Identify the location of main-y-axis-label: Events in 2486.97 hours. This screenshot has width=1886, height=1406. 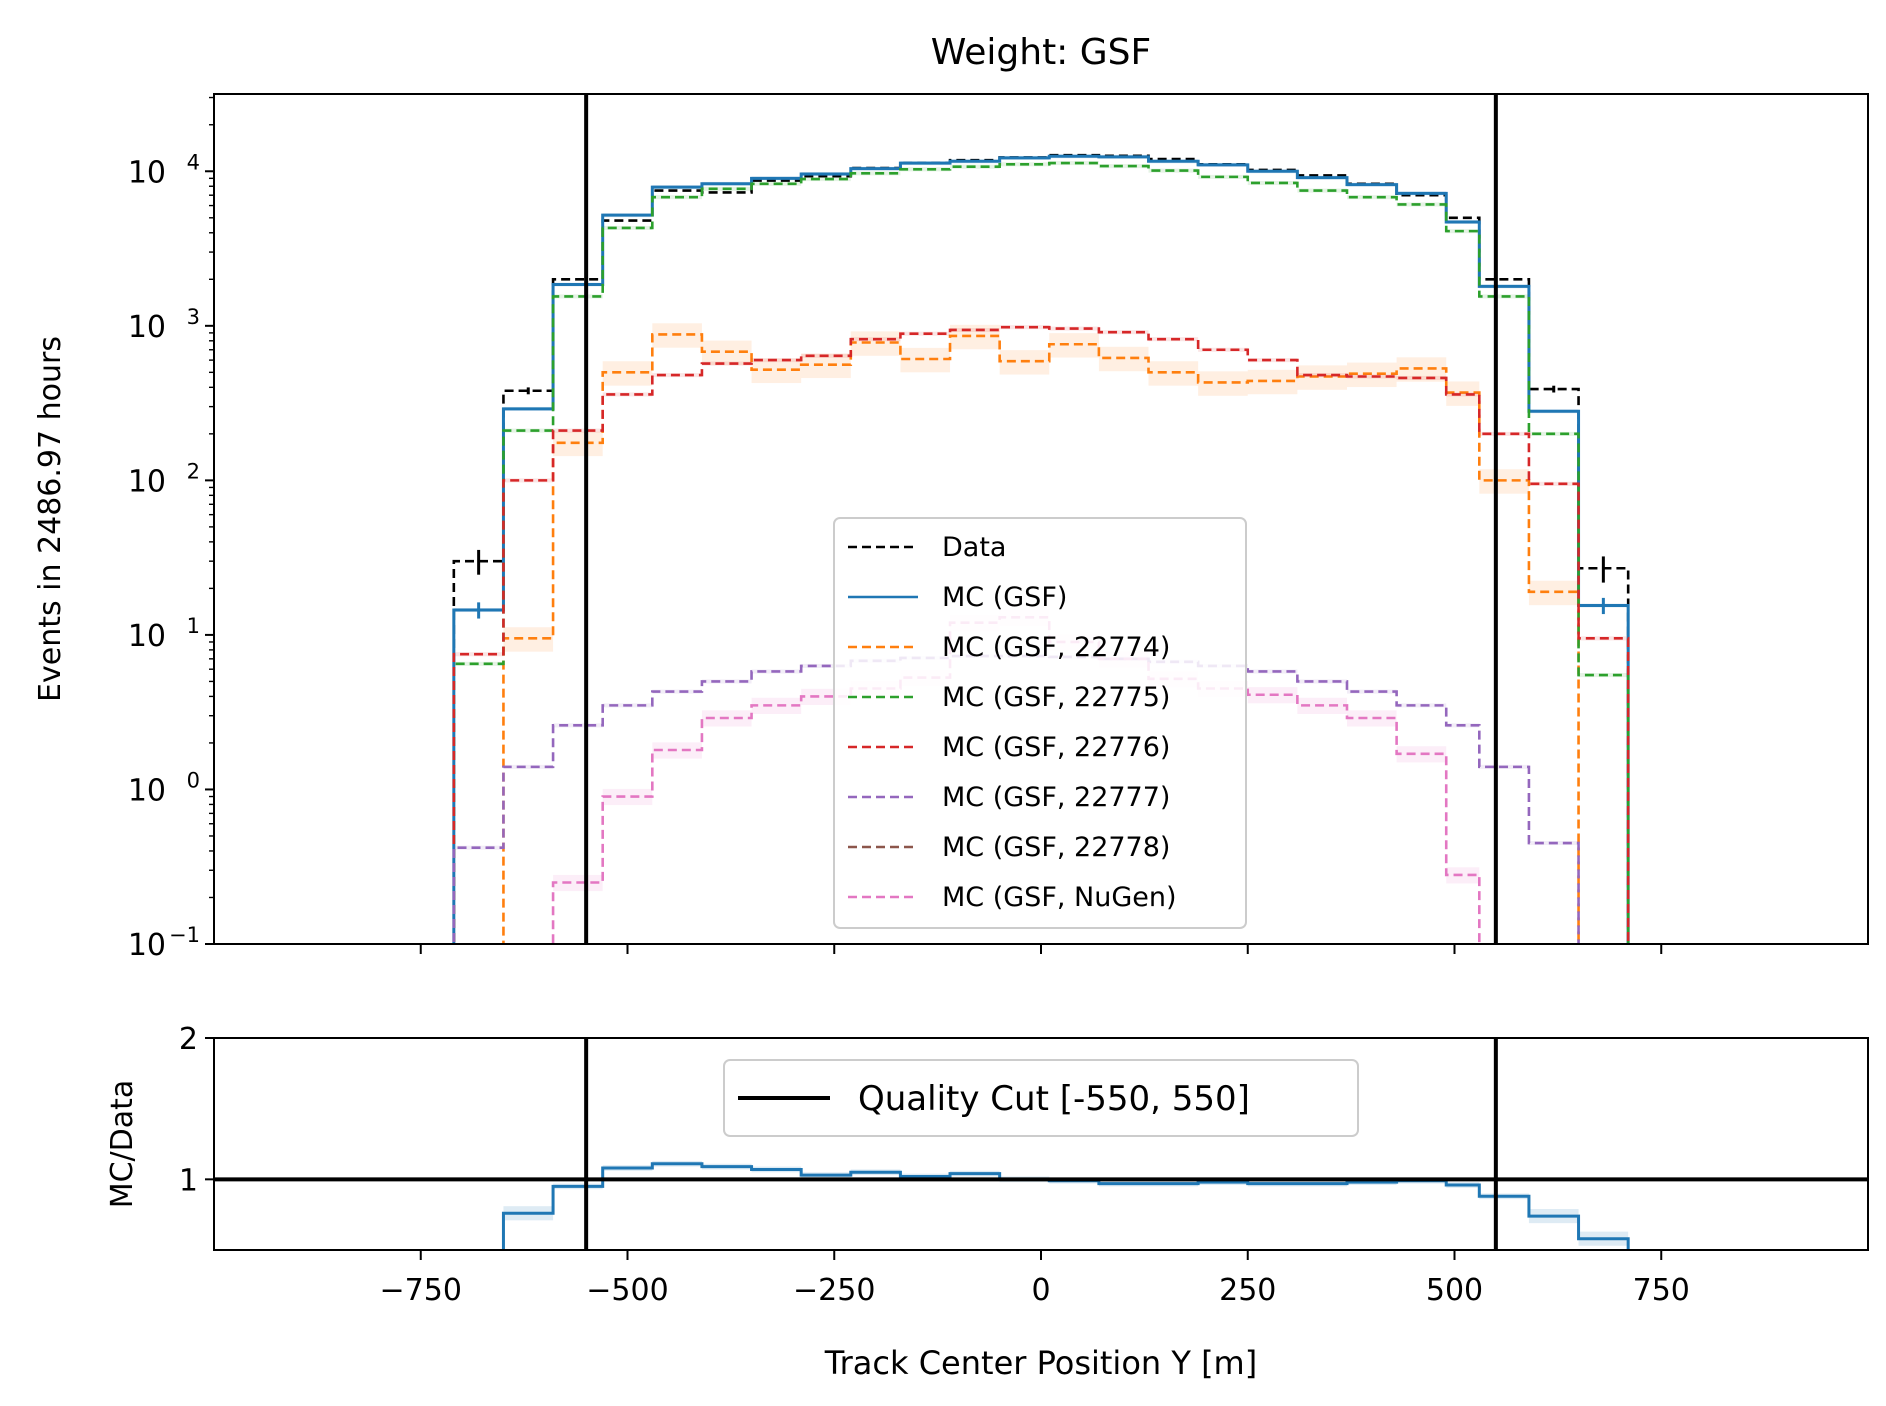
(50, 519).